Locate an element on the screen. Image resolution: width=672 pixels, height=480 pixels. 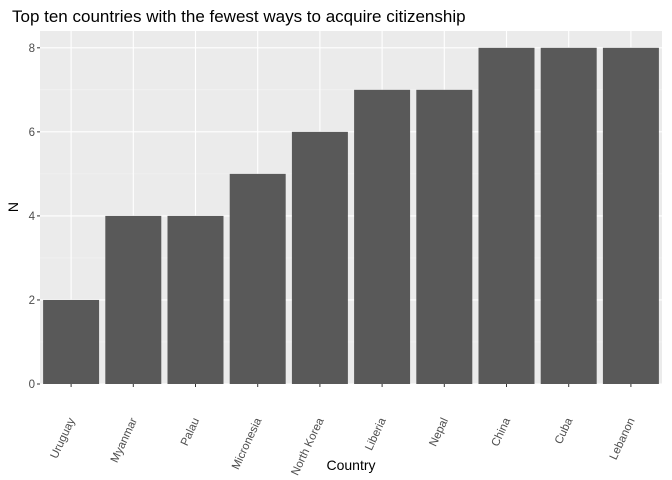
x-tick-label: Liberia is located at coordinates (376, 434).